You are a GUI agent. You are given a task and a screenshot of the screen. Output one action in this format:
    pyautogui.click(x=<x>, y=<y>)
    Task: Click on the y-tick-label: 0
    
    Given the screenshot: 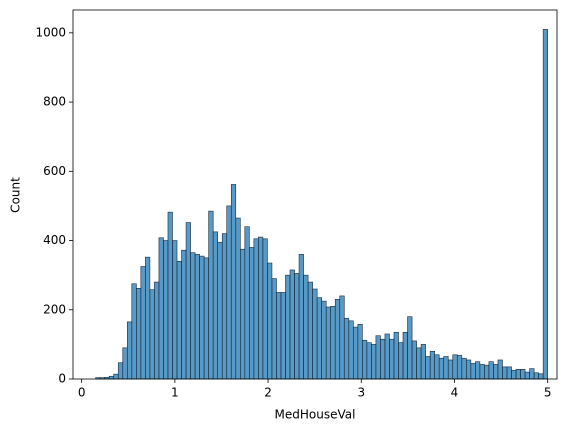 What is the action you would take?
    pyautogui.click(x=62, y=379)
    